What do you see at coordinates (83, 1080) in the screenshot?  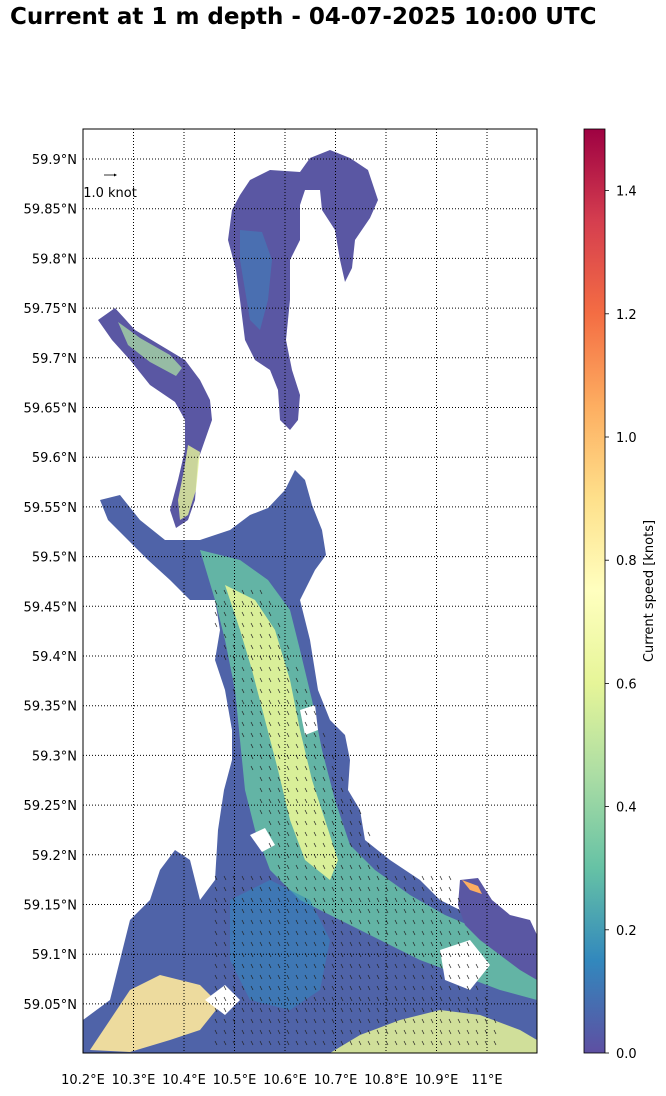 I see `lon-tick-label: 10.2°E` at bounding box center [83, 1080].